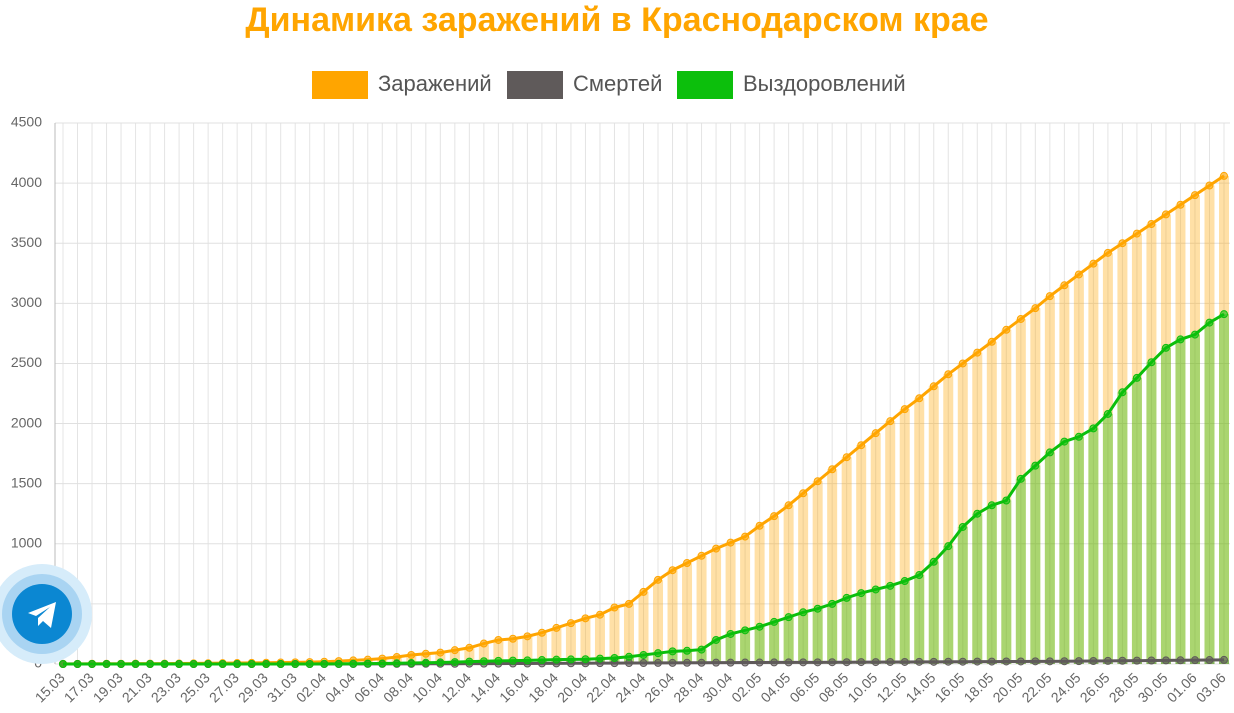 This screenshot has width=1234, height=713. I want to click on y-tick-label: 1500, so click(26, 482).